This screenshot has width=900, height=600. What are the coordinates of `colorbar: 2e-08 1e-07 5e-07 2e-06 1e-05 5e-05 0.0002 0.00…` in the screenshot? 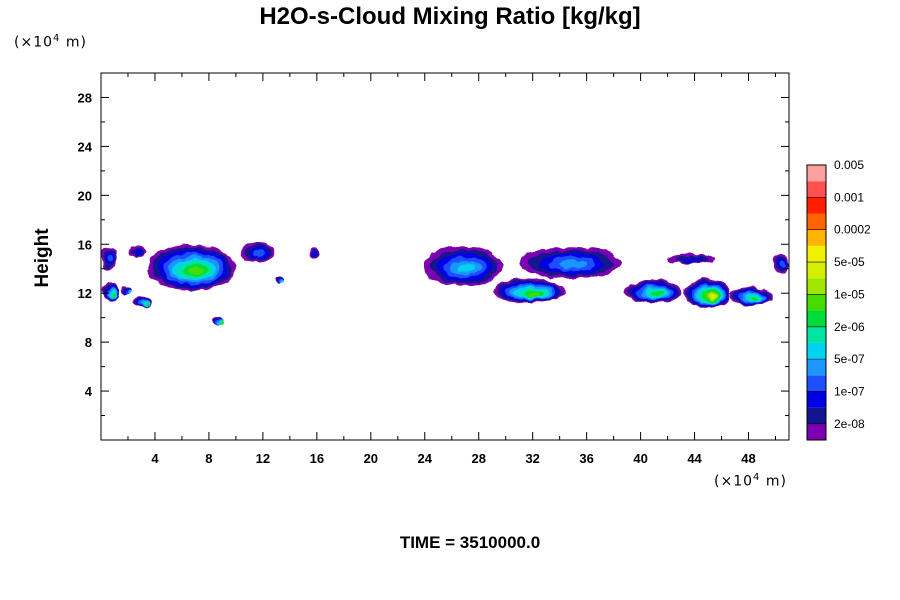 It's located at (838, 299).